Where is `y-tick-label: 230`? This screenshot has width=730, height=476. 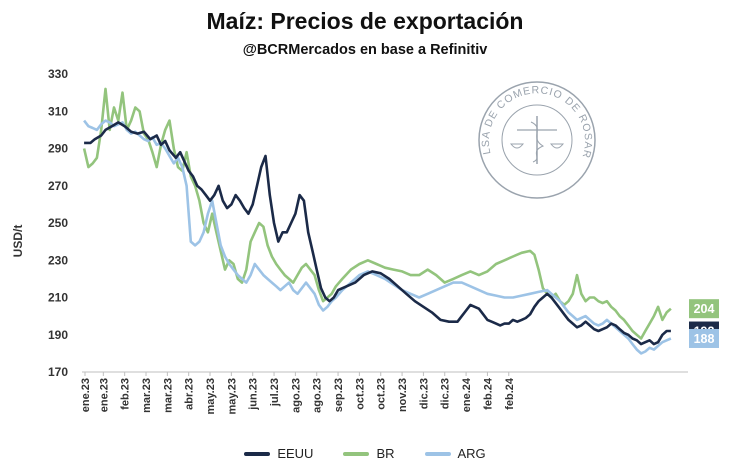
y-tick-label: 230 is located at coordinates (58, 260).